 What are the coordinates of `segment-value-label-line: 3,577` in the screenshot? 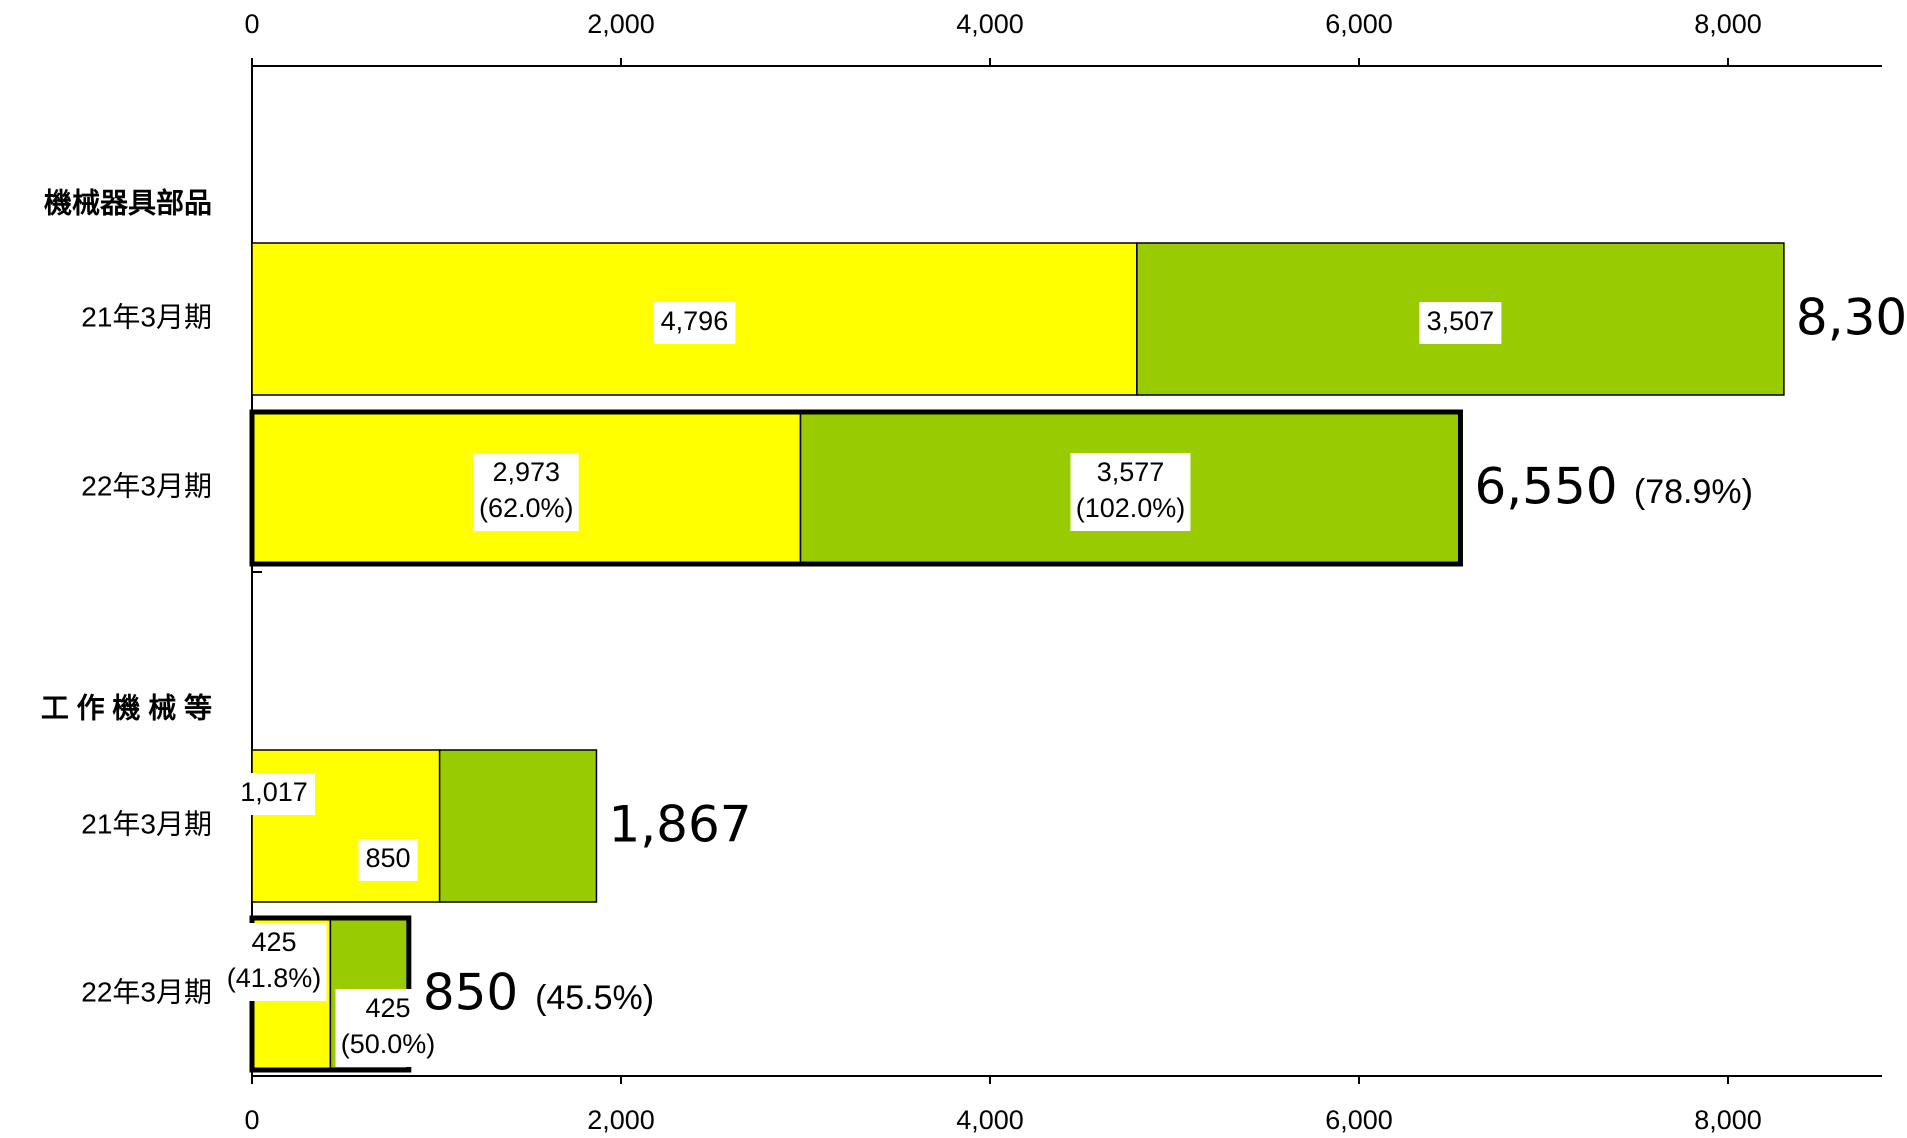 It's located at (1131, 472).